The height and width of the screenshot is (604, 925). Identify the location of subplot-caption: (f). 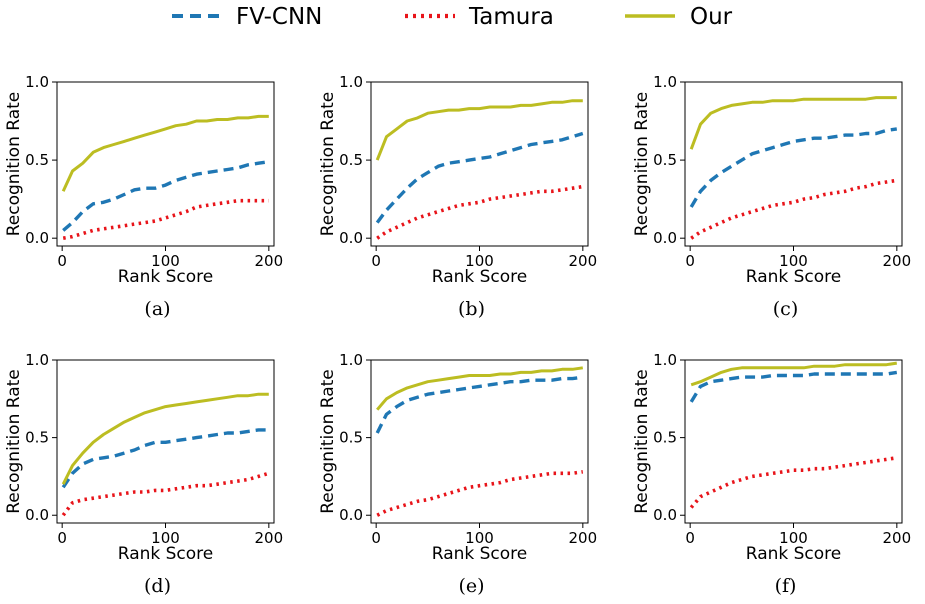
(786, 586).